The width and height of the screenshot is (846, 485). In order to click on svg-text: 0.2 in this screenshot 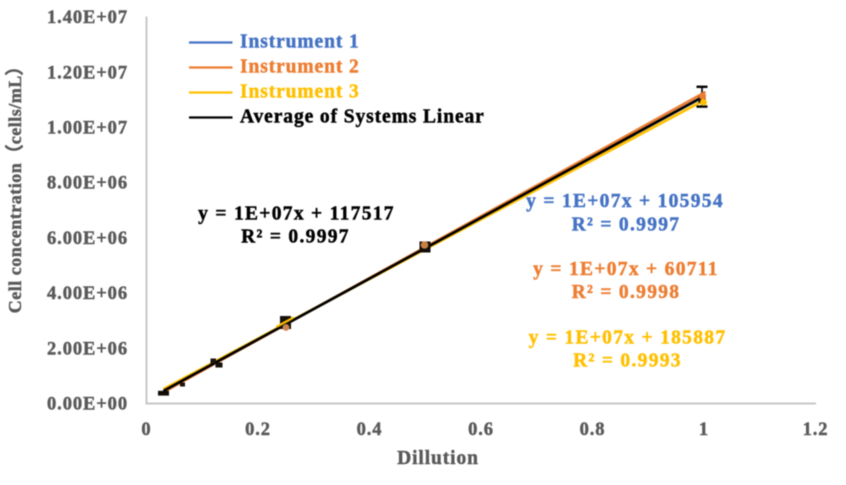, I will do `click(258, 430)`.